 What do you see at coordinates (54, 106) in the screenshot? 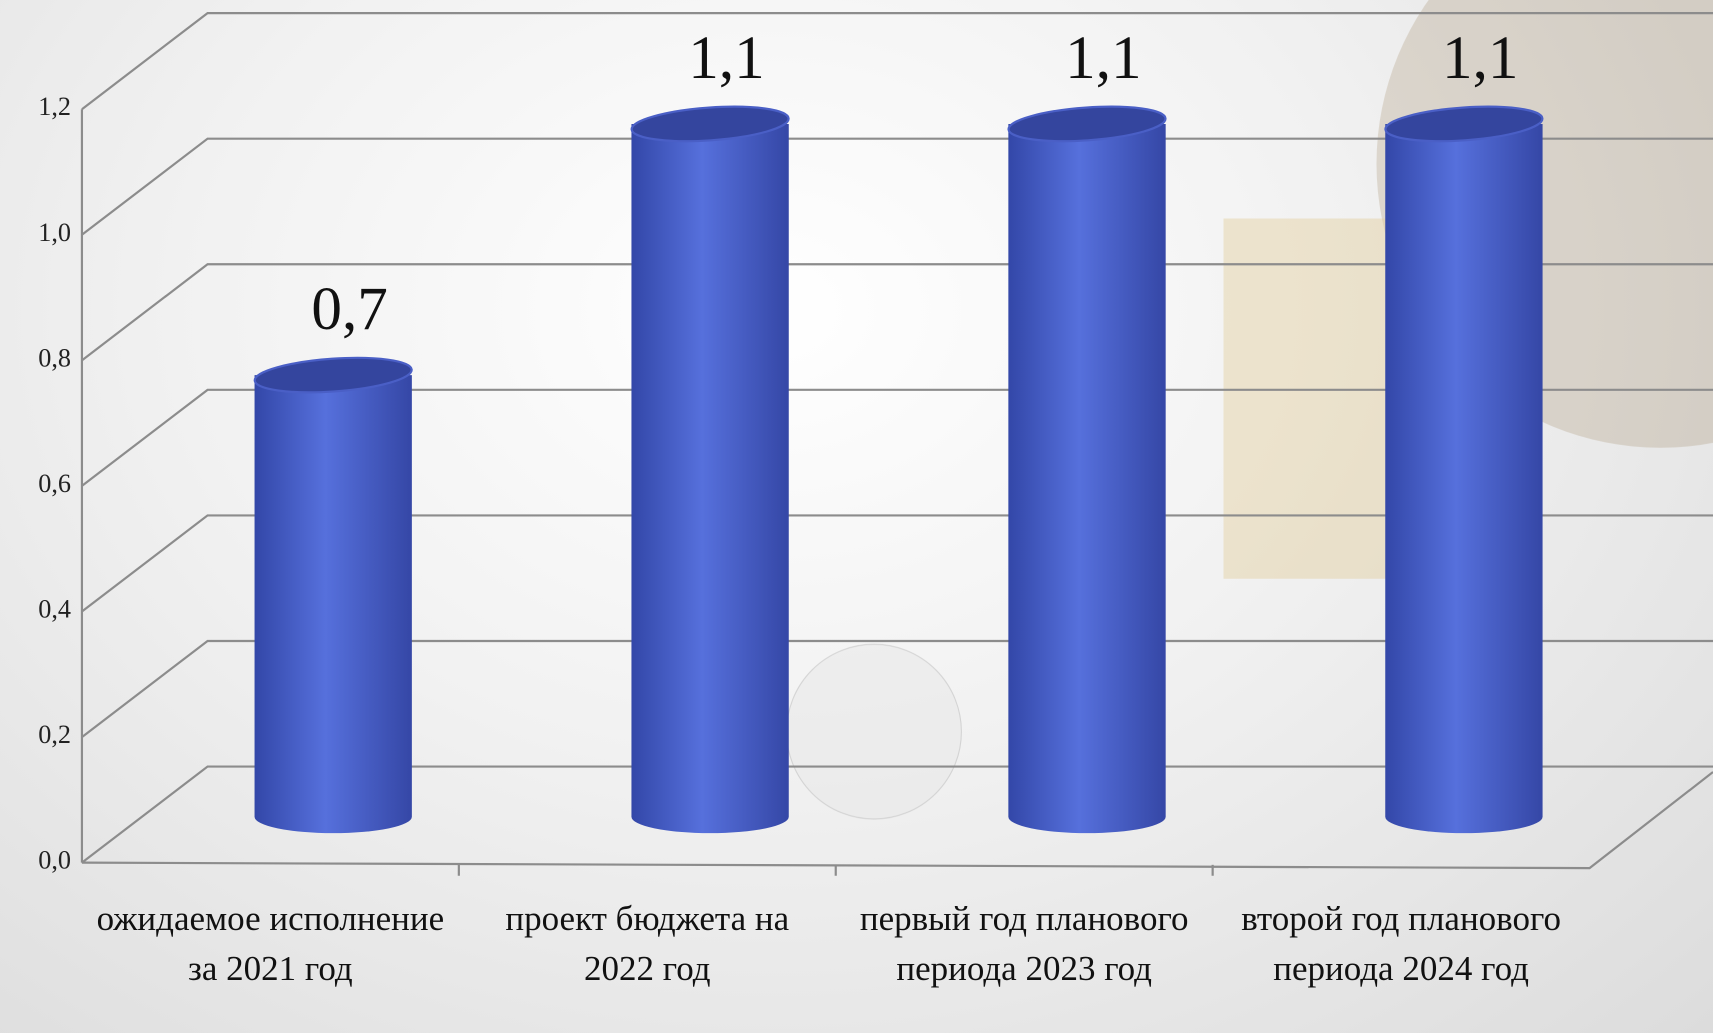
I see `y-tick-label: 1,2` at bounding box center [54, 106].